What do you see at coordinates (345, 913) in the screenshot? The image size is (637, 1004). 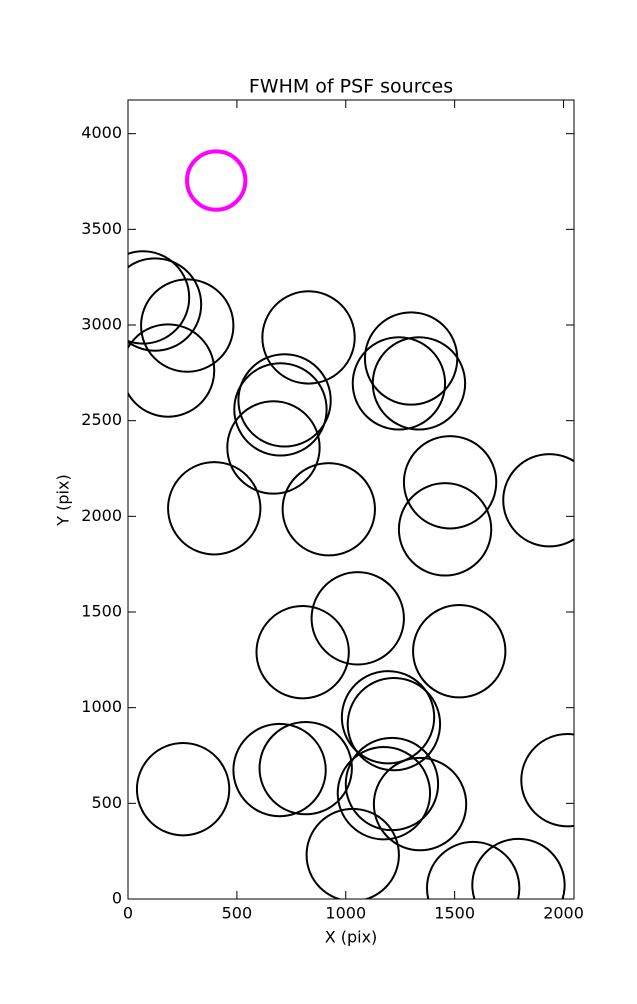 I see `x-tick-label: 1000` at bounding box center [345, 913].